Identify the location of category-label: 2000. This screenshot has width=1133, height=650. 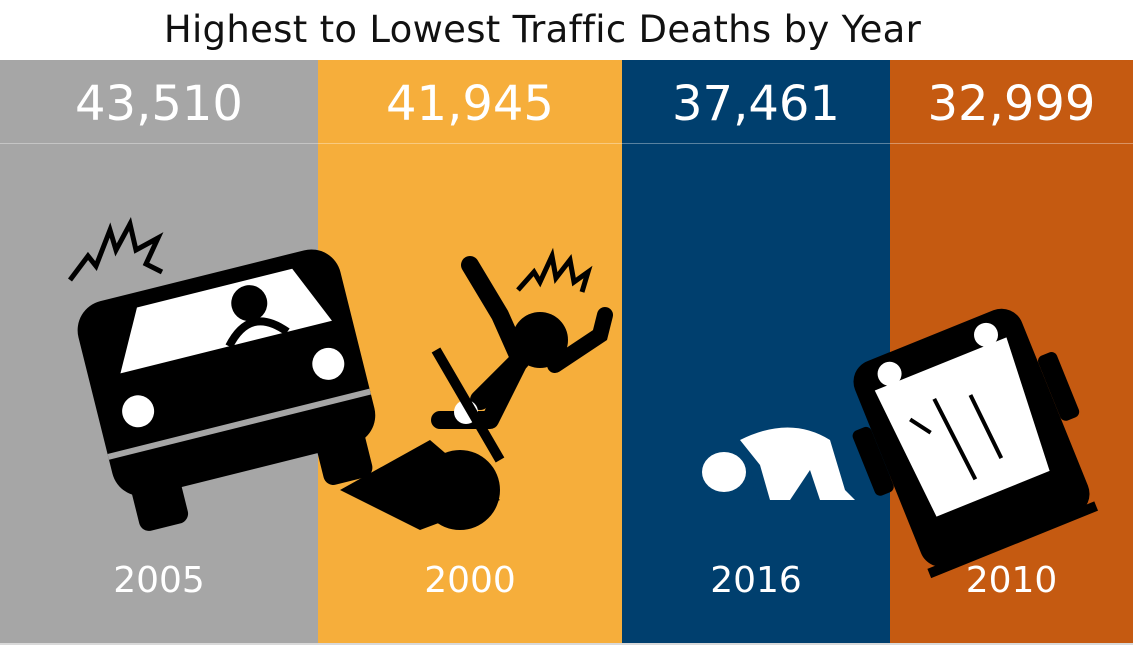
(470, 580).